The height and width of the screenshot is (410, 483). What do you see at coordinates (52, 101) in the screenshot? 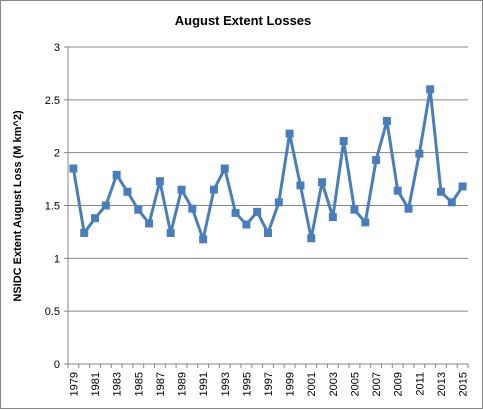
I see `y-tick-label: 2.5` at bounding box center [52, 101].